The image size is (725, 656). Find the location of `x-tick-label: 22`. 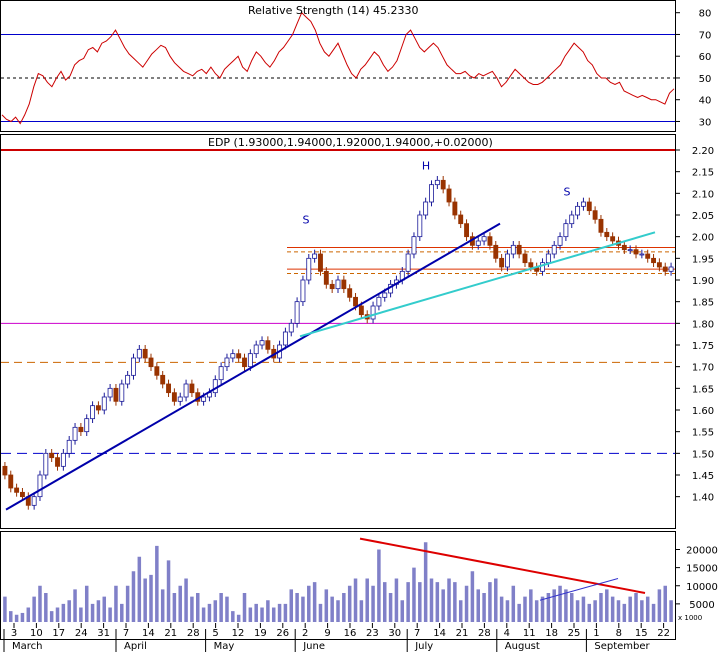

x-tick-label: 22 is located at coordinates (663, 633).